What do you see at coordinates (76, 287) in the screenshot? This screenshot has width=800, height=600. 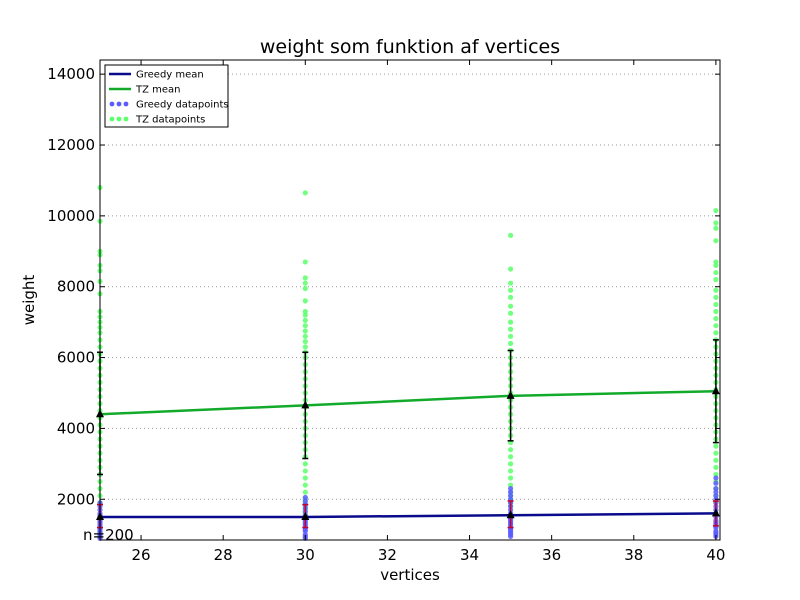 I see `y-tick-label: 8000` at bounding box center [76, 287].